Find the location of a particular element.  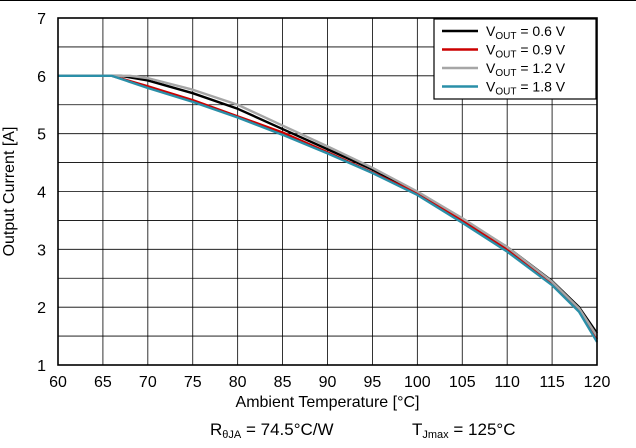

tjmax-rest: = 125°C is located at coordinates (482, 429).